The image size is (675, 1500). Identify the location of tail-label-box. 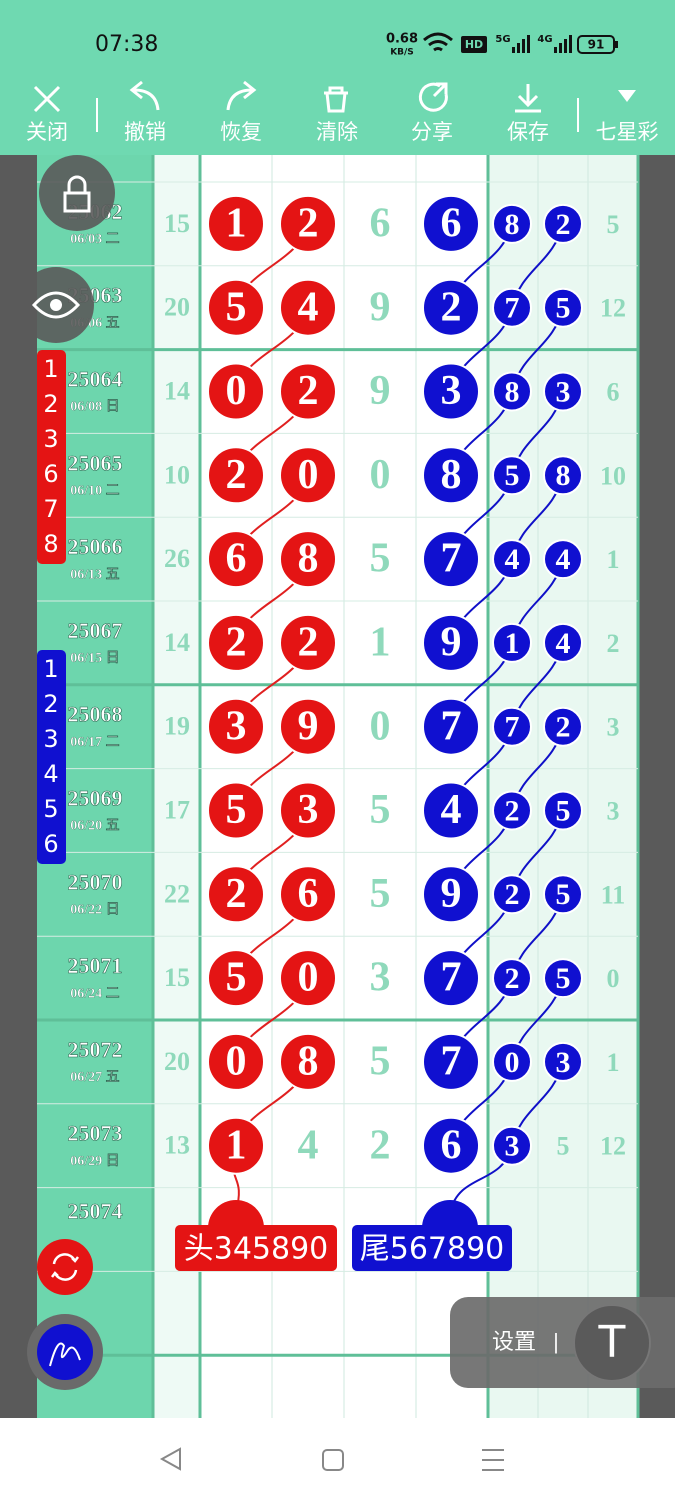
(432, 1248).